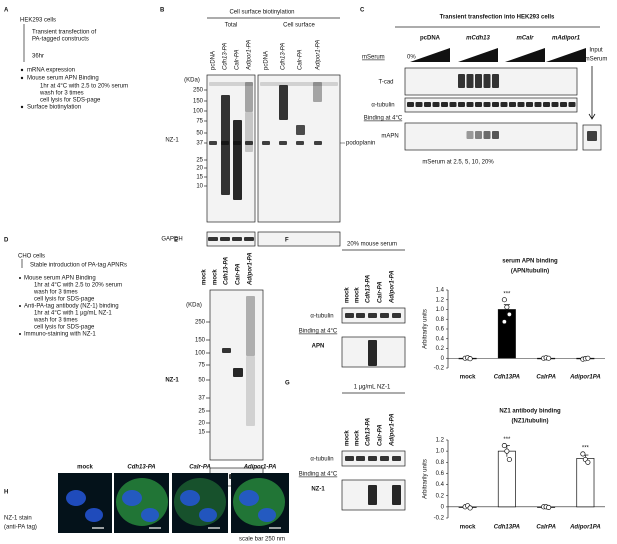 This screenshot has width=617, height=544. I want to click on image-label: Cdh13-PA, so click(141, 468).